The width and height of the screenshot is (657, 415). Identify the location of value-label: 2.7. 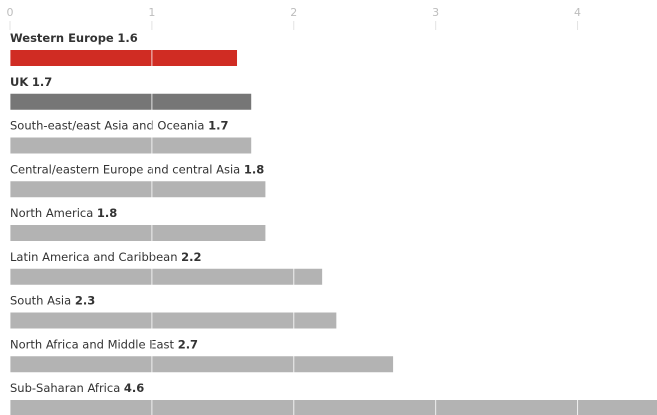
(188, 344).